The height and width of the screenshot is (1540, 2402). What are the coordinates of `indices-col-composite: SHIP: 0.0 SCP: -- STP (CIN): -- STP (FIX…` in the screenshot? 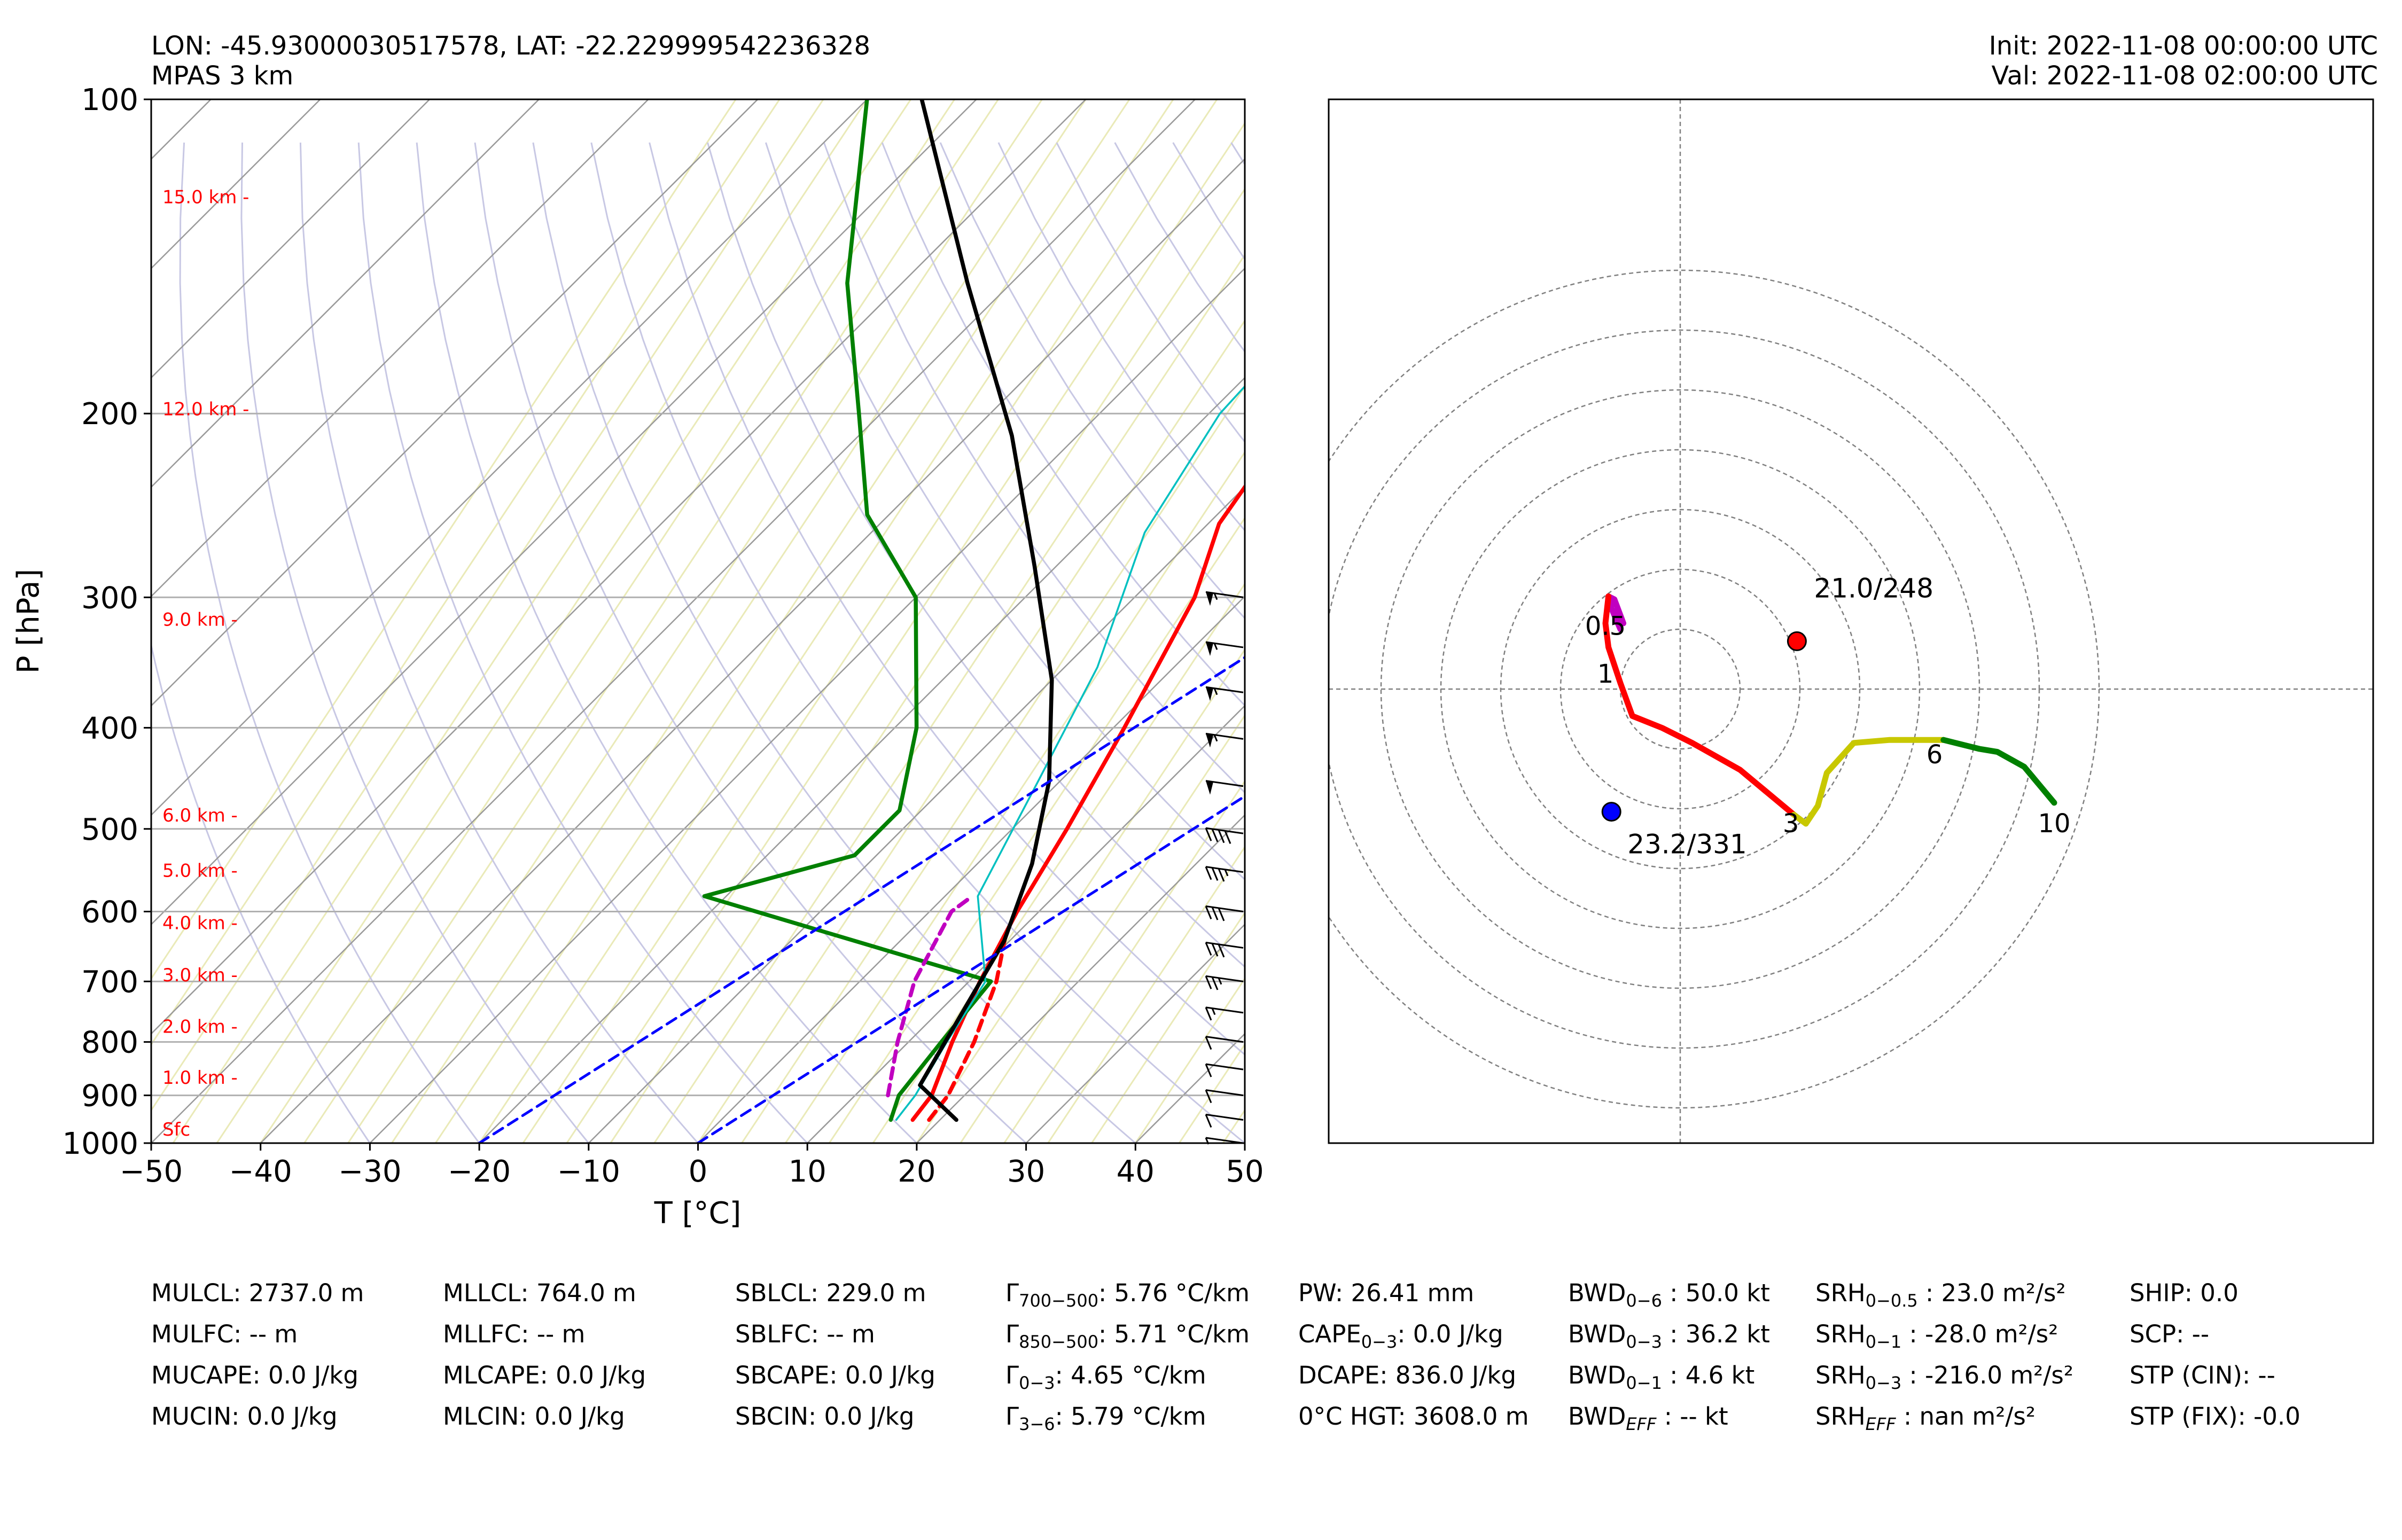 It's located at (2215, 1354).